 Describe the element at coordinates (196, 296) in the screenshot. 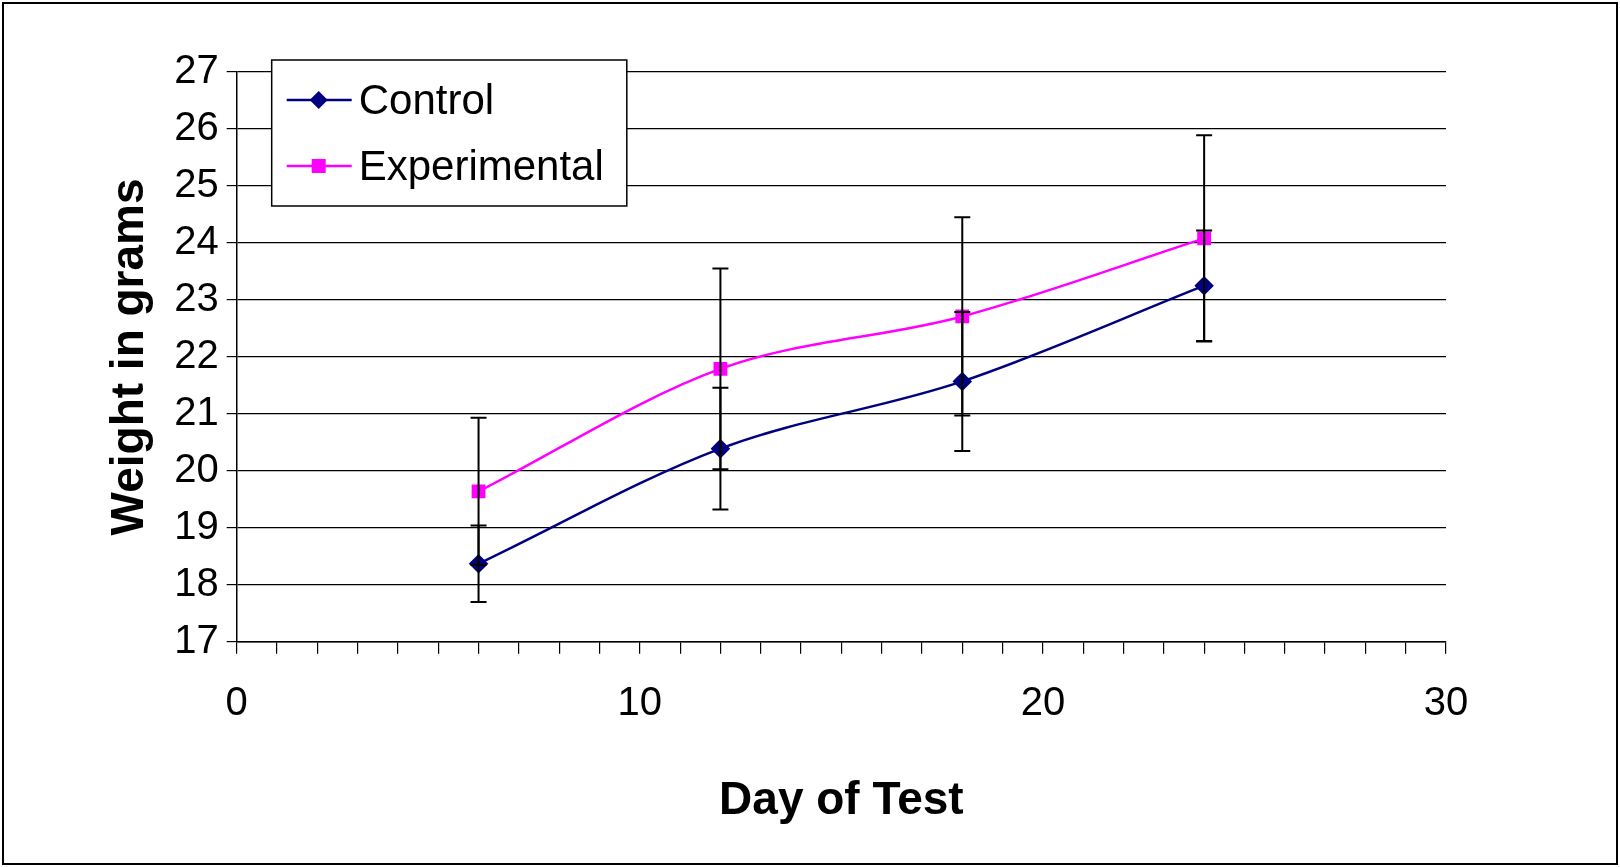

I see `y-tick-label: 23` at that location.